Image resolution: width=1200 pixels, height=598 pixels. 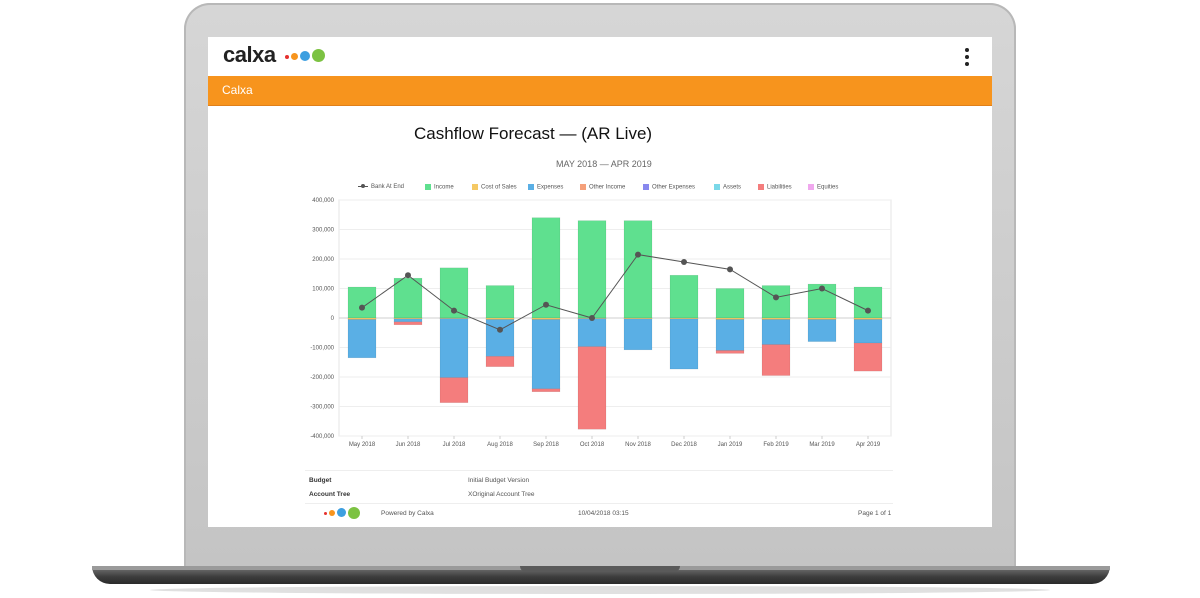 What do you see at coordinates (322, 349) in the screenshot?
I see `y-tick-label: -100,000` at bounding box center [322, 349].